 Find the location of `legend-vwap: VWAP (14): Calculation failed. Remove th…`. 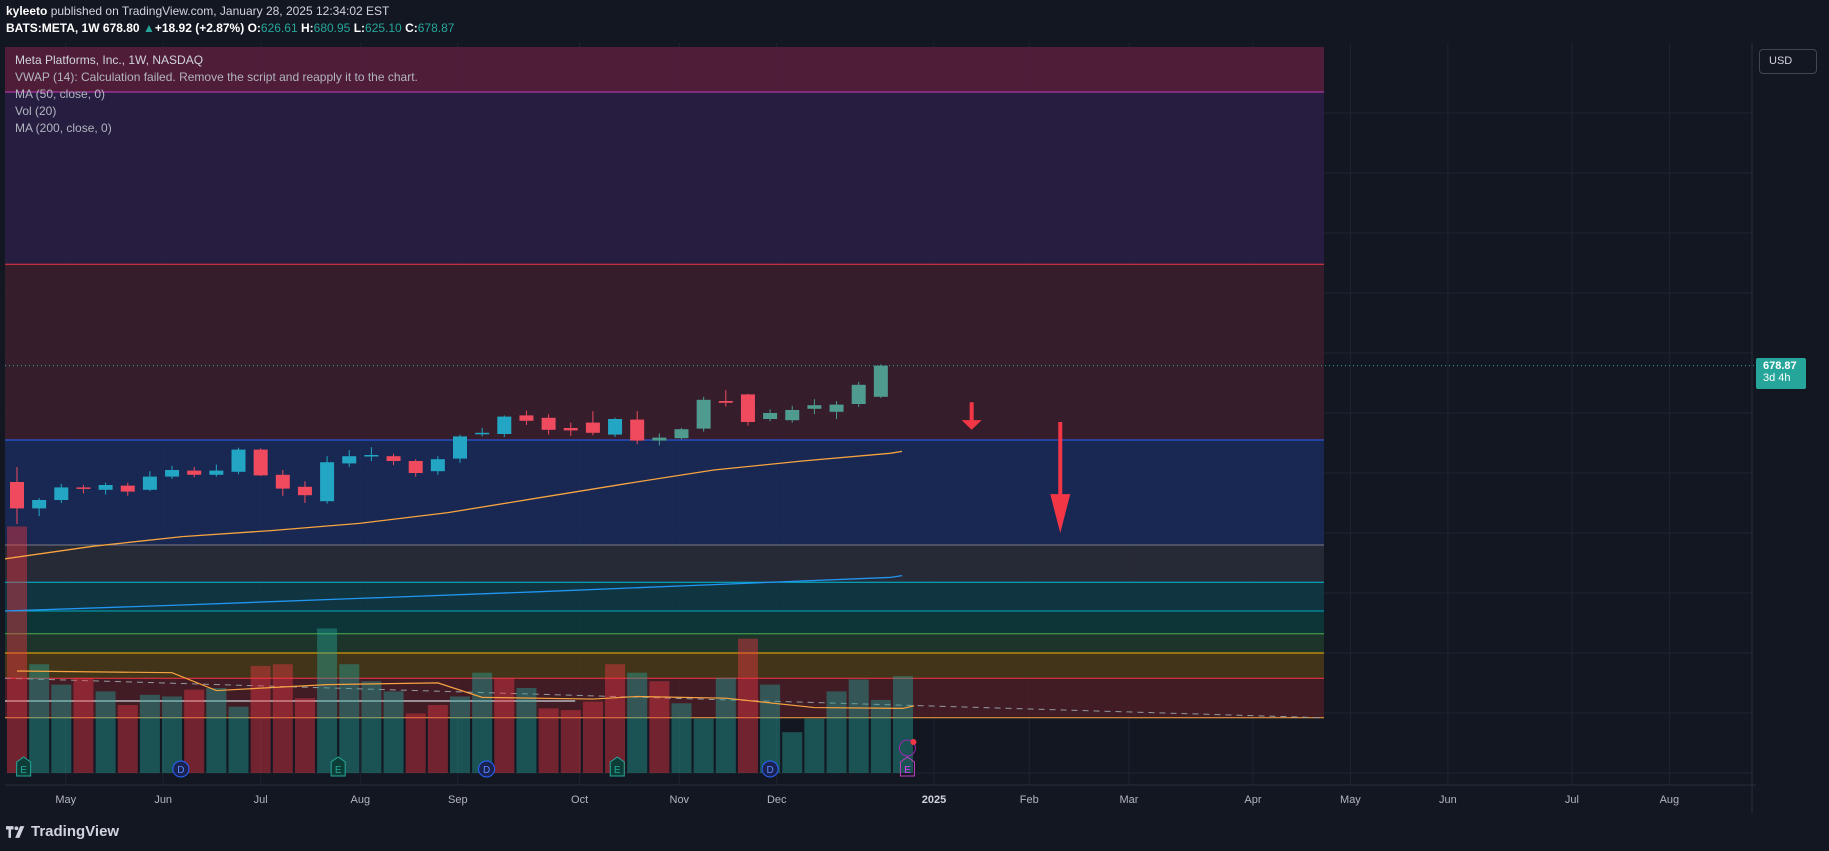

legend-vwap: VWAP (14): Calculation failed. Remove th… is located at coordinates (216, 77).